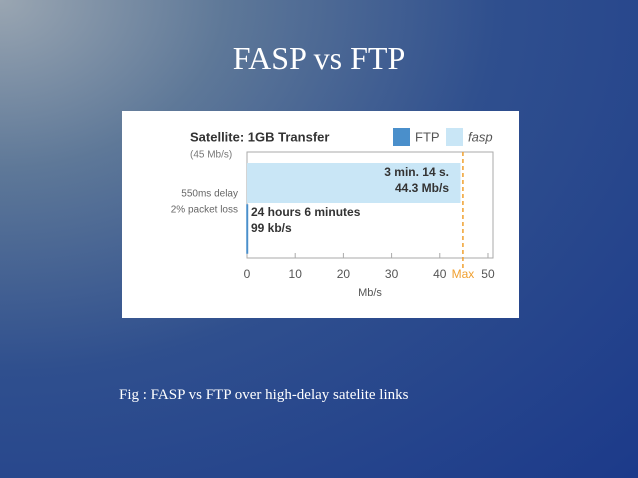 The height and width of the screenshot is (478, 638). Describe the element at coordinates (296, 274) in the screenshot. I see `x-tick-label: 10` at that location.